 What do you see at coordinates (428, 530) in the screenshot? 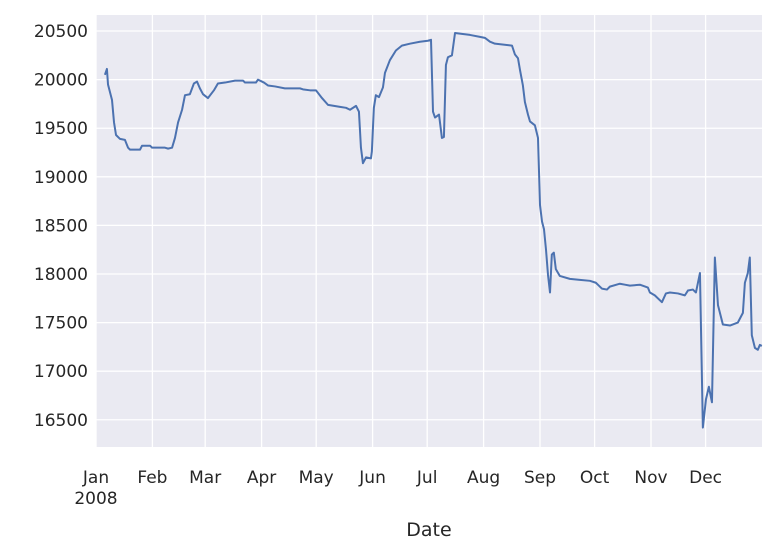
I see `x-axis-label: Date` at bounding box center [428, 530].